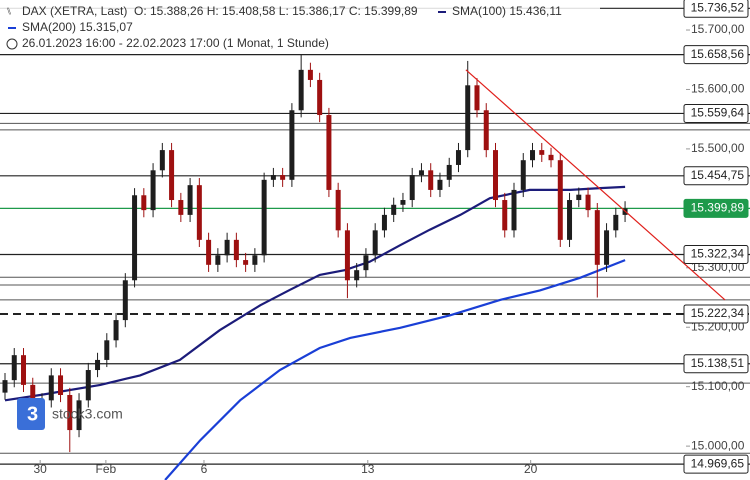  Describe the element at coordinates (40, 469) in the screenshot. I see `x-tick-label: 30` at that location.